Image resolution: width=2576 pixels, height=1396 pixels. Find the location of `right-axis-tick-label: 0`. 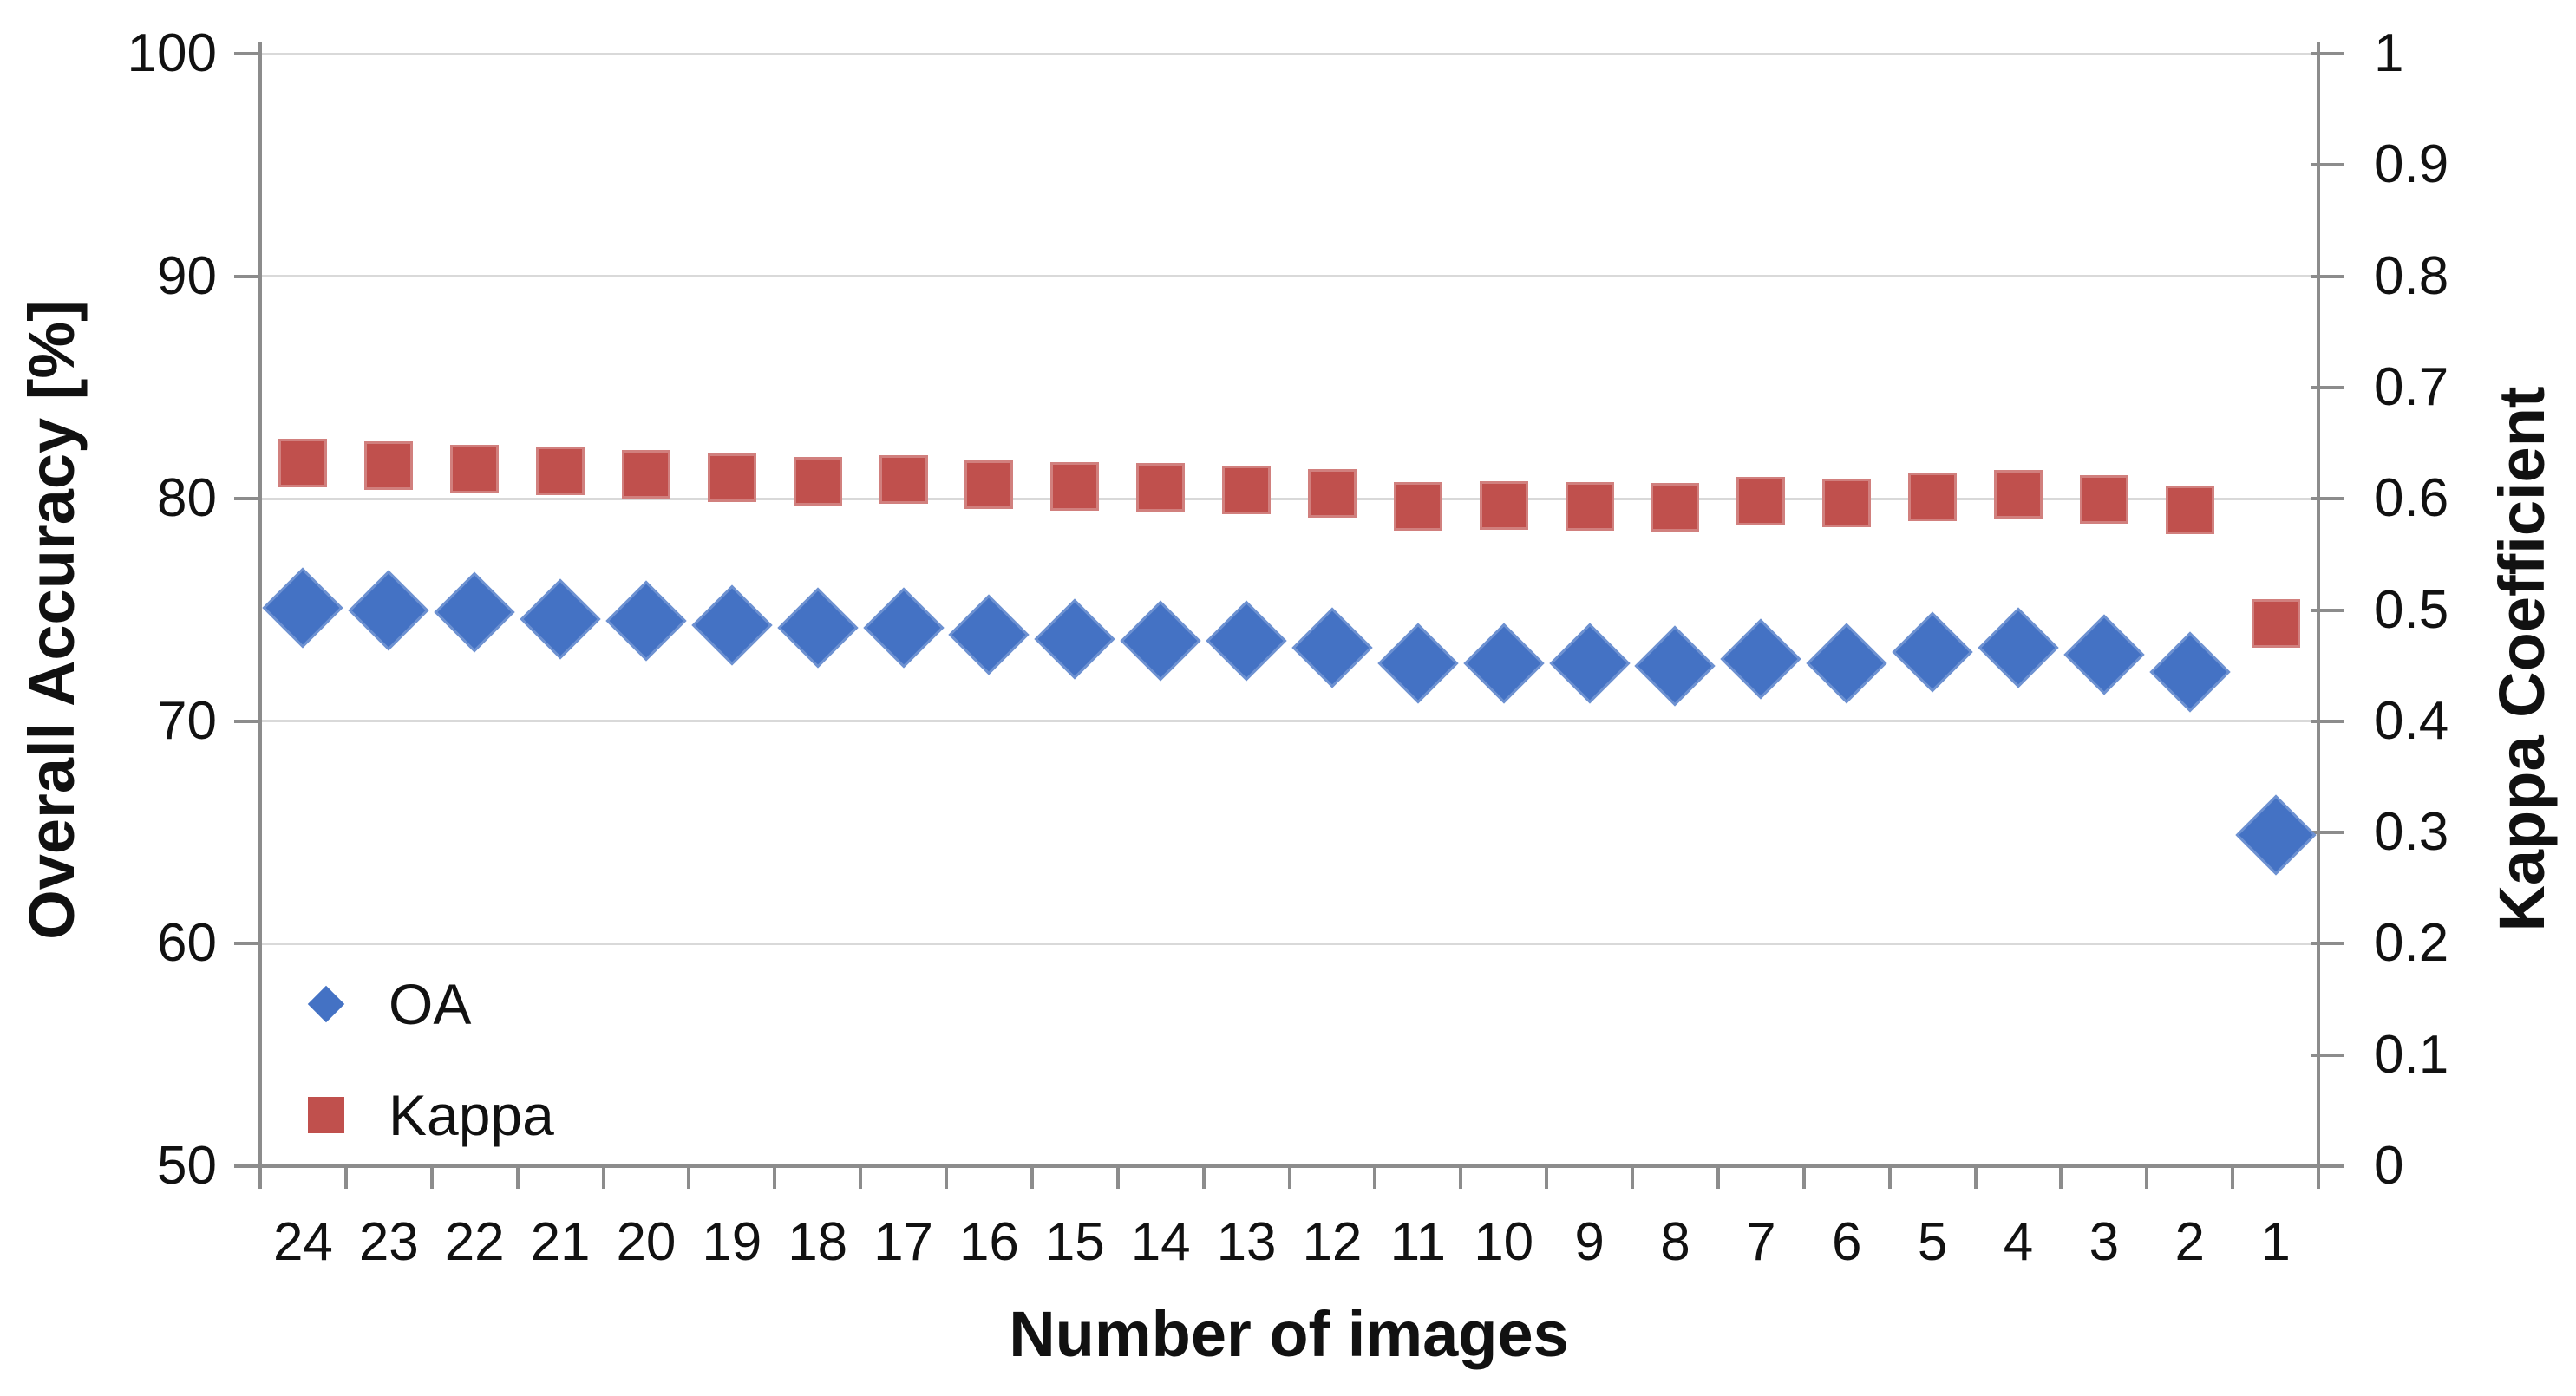

right-axis-tick-label: 0 is located at coordinates (2389, 1166).